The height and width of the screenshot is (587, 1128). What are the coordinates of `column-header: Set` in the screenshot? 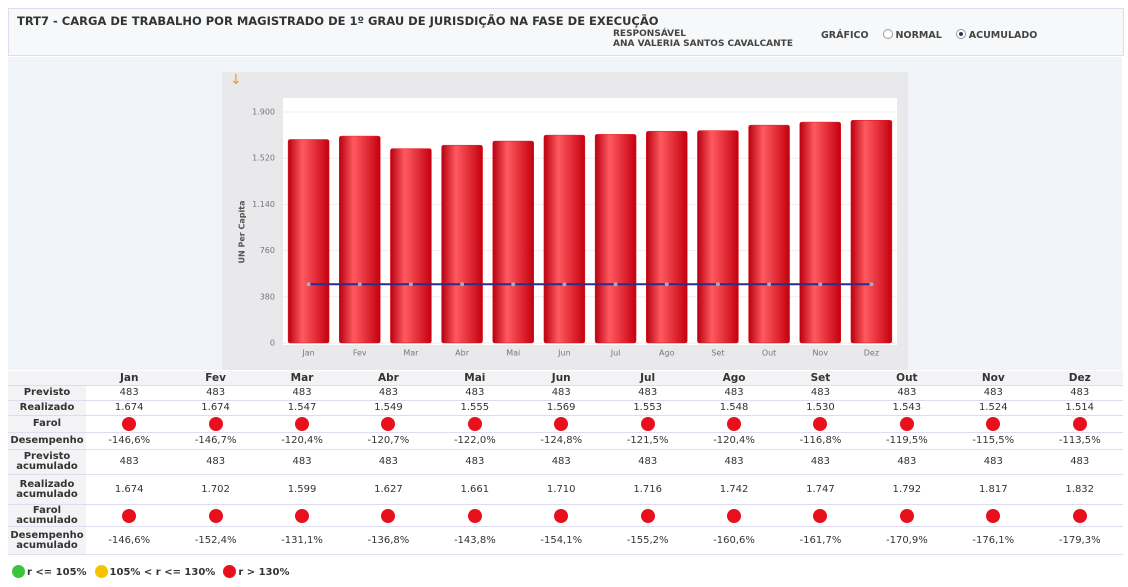 It's located at (820, 378).